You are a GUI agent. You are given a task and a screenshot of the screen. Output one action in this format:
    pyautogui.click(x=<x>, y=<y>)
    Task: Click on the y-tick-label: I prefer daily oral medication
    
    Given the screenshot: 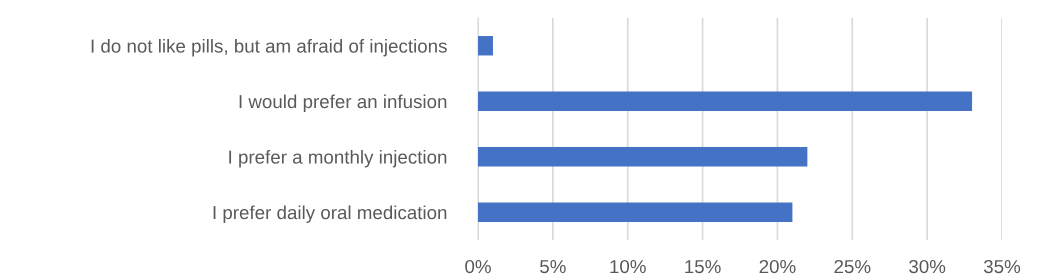 What is the action you would take?
    pyautogui.click(x=330, y=214)
    